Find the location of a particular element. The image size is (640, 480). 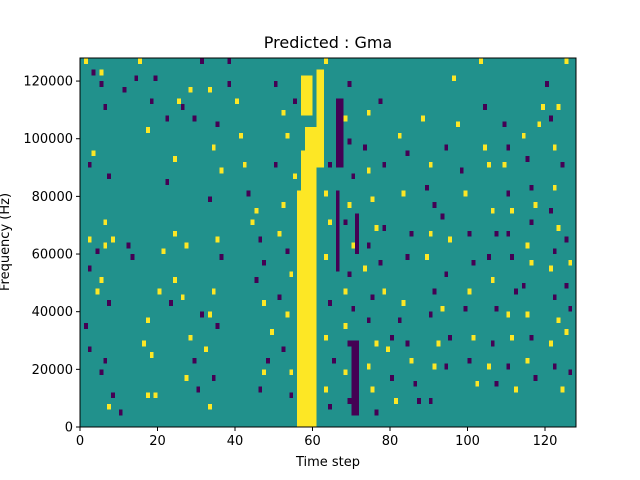

y-axis: 0 20000 40000 60000 80000 100000 120000 is located at coordinates (51, 255).